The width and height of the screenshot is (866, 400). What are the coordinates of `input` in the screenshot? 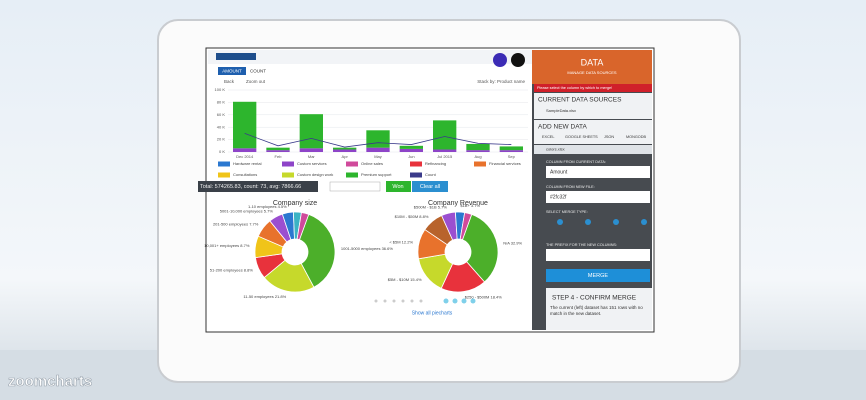 It's located at (598, 255).